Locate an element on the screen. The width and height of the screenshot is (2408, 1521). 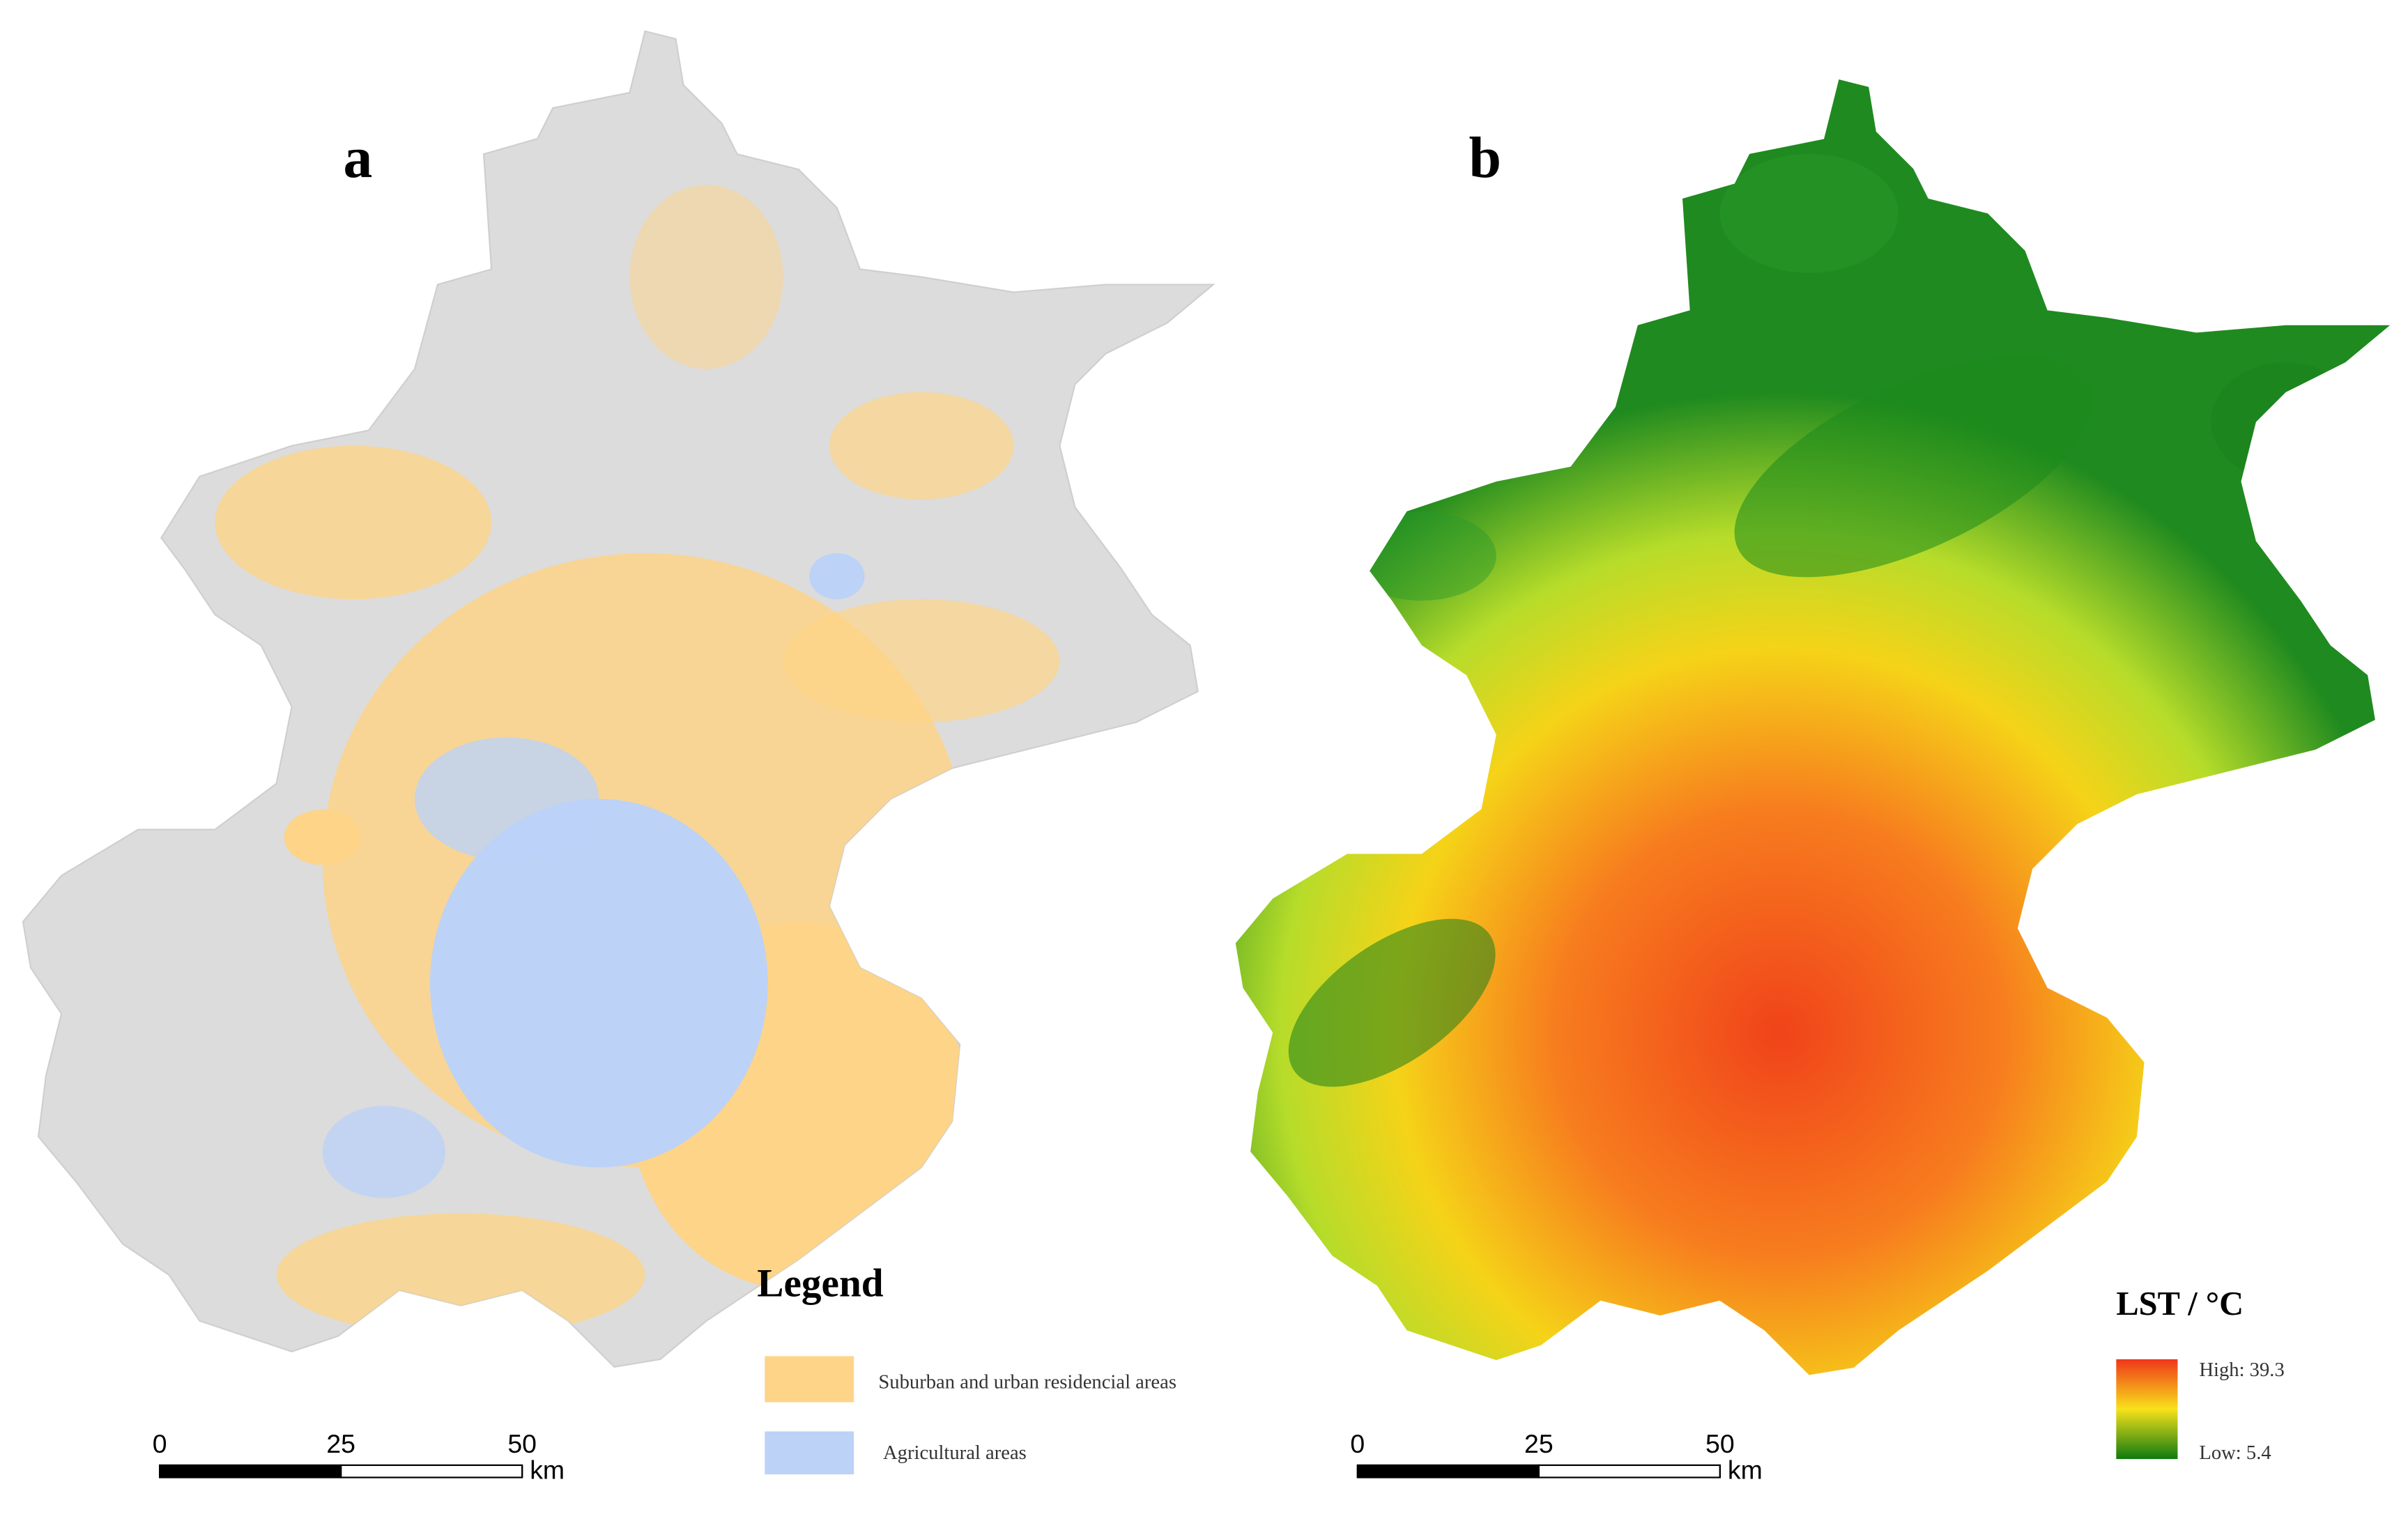
legend-title: LST / °C is located at coordinates (2180, 1304).